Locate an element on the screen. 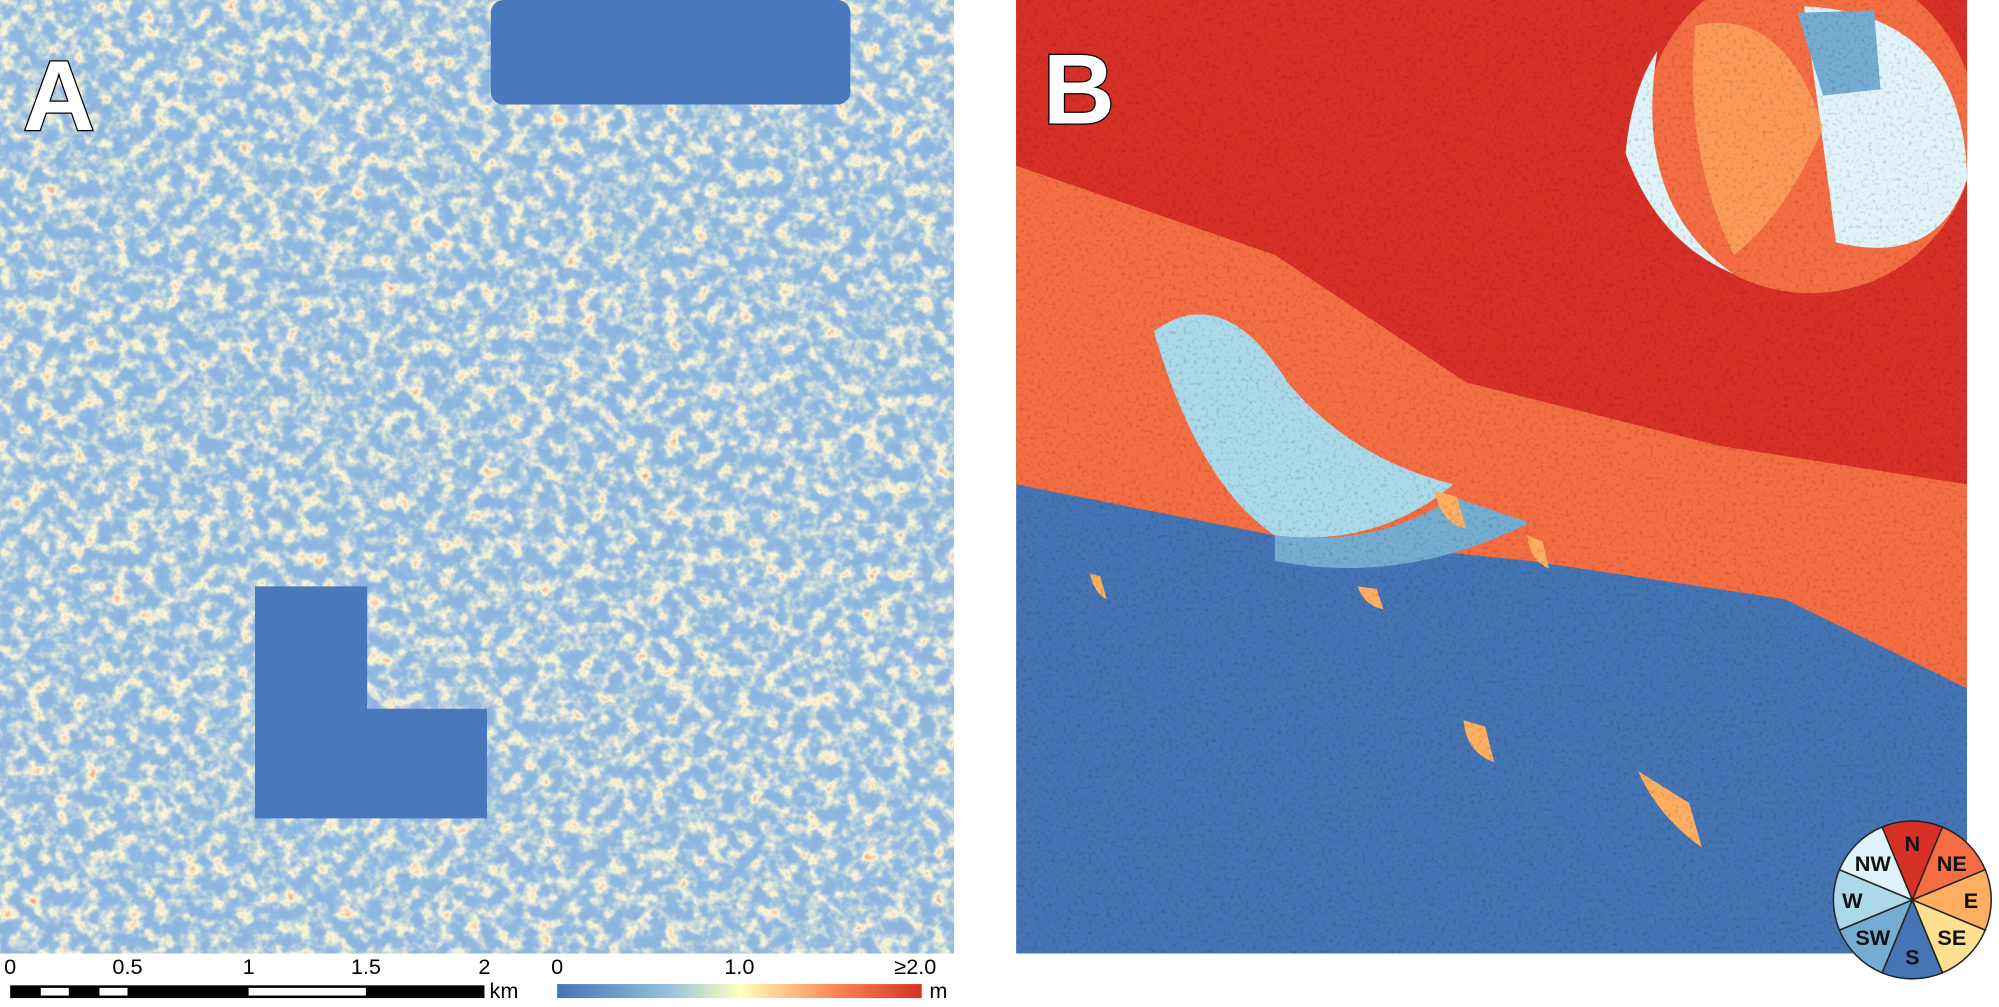 This screenshot has height=1007, width=1999. color-tick-label: ≥2.0 is located at coordinates (915, 966).